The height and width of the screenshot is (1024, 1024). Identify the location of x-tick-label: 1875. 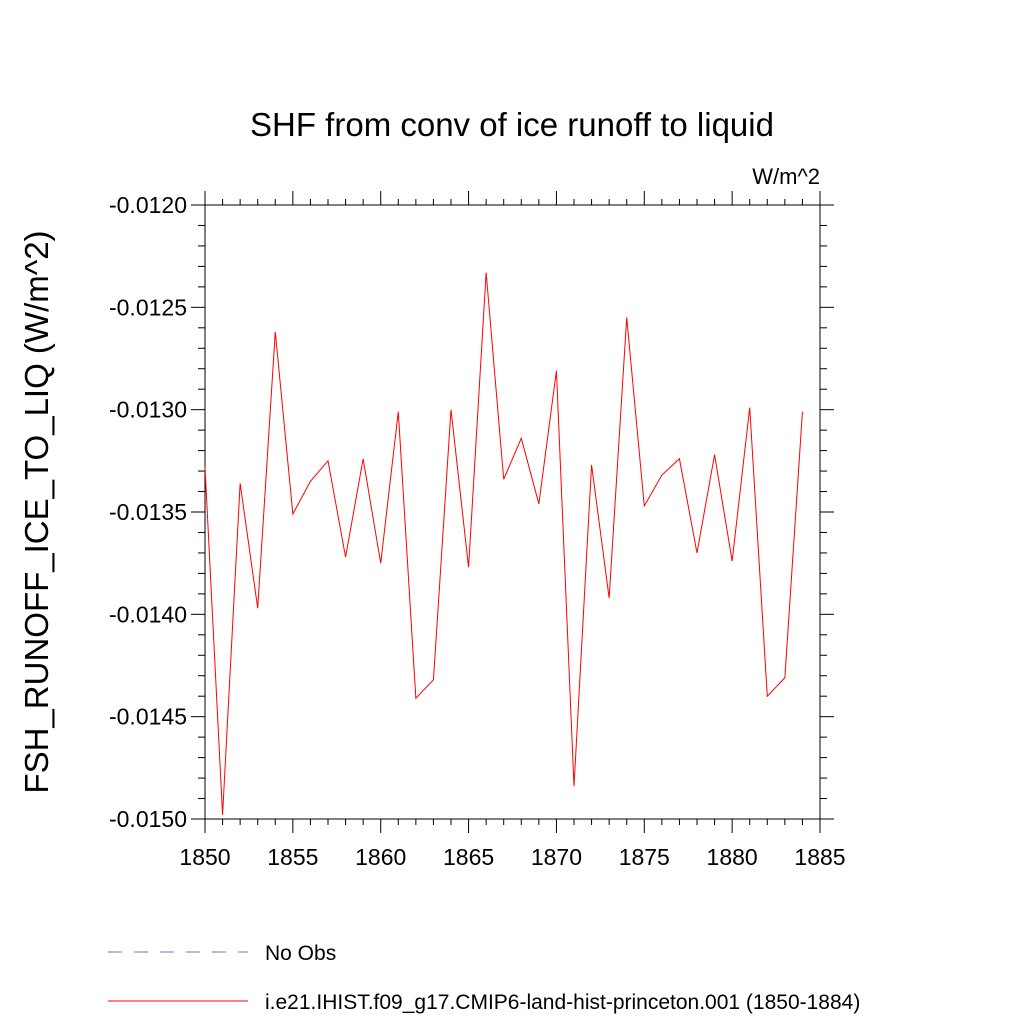
(644, 857).